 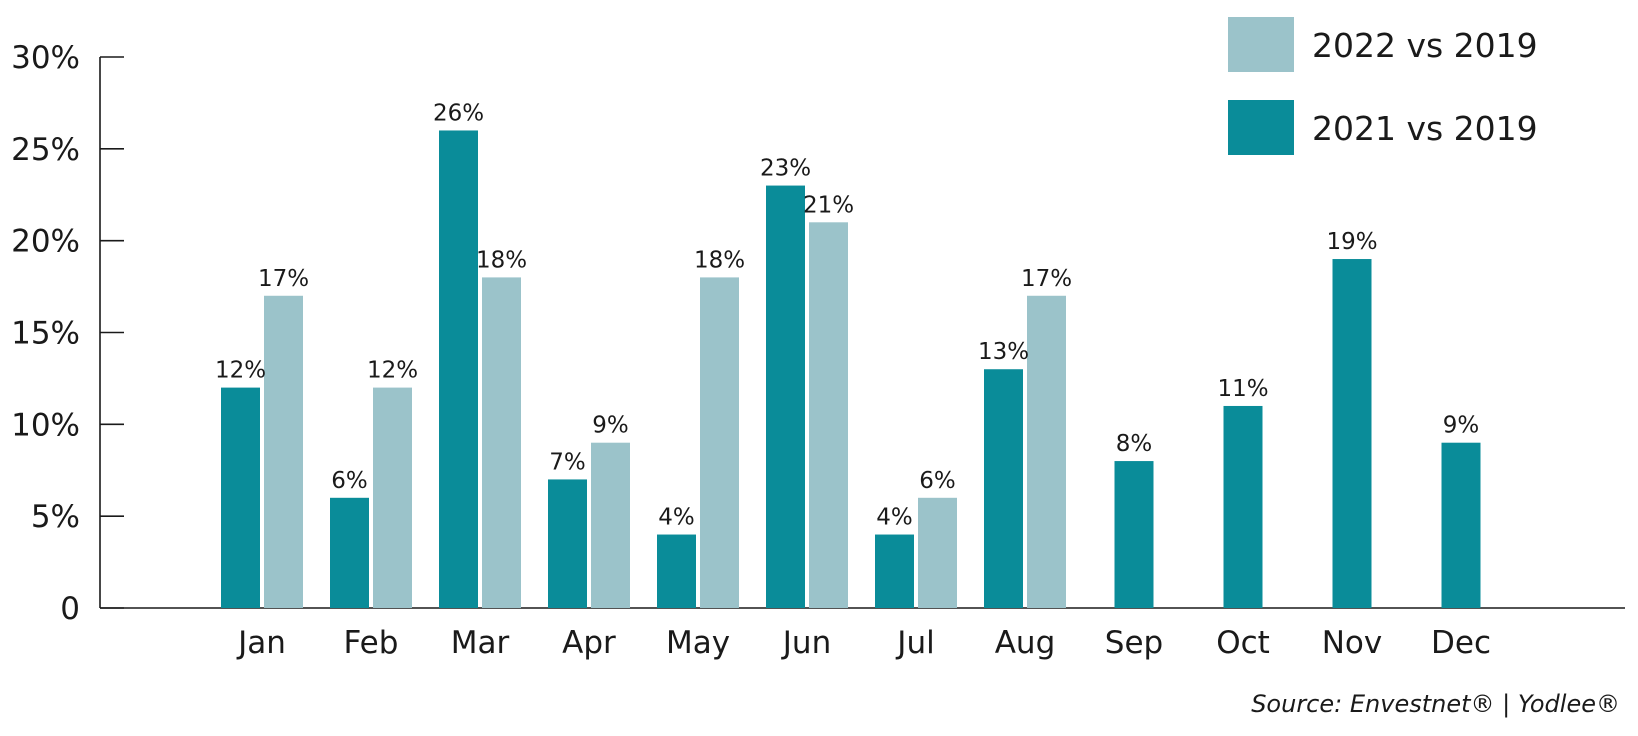 I want to click on y-tick-label: 0, so click(x=70, y=609).